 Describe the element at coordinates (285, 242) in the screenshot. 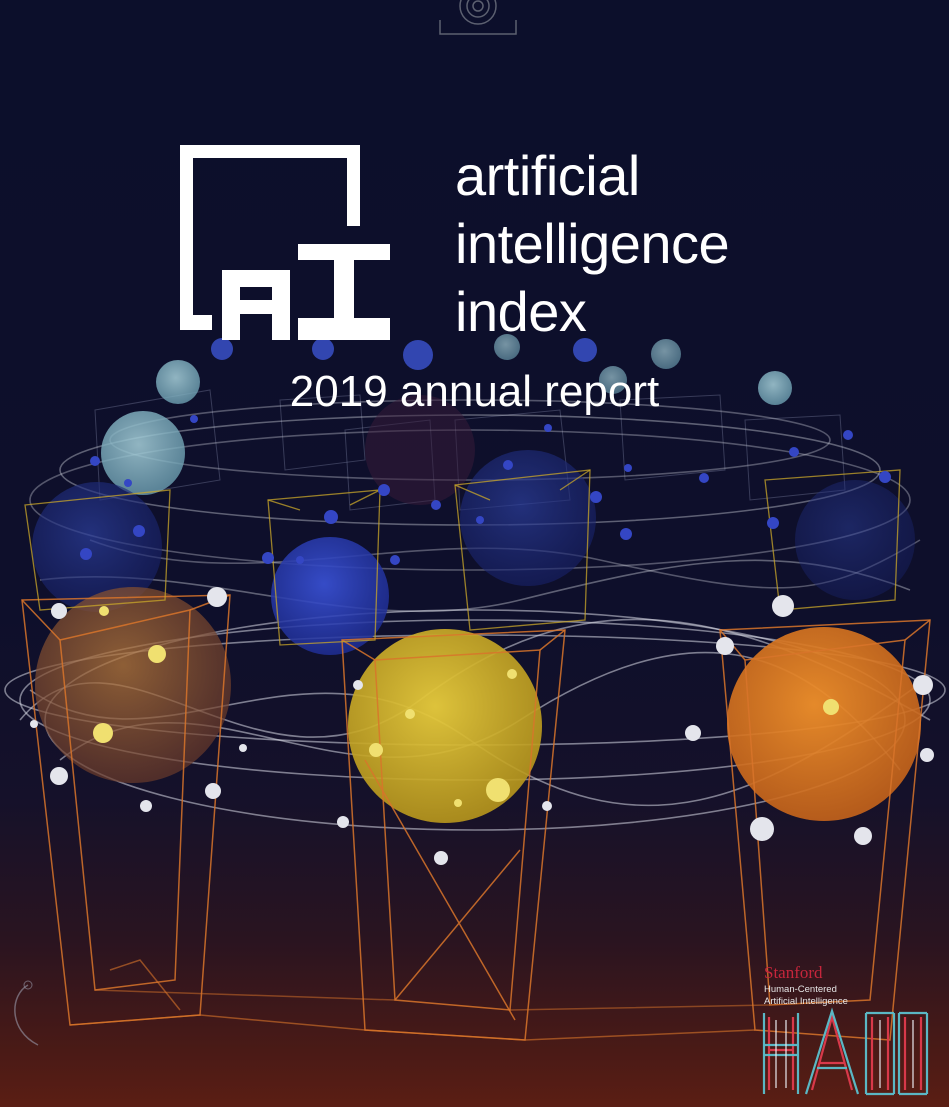

I see `ai-logo-mark` at that location.